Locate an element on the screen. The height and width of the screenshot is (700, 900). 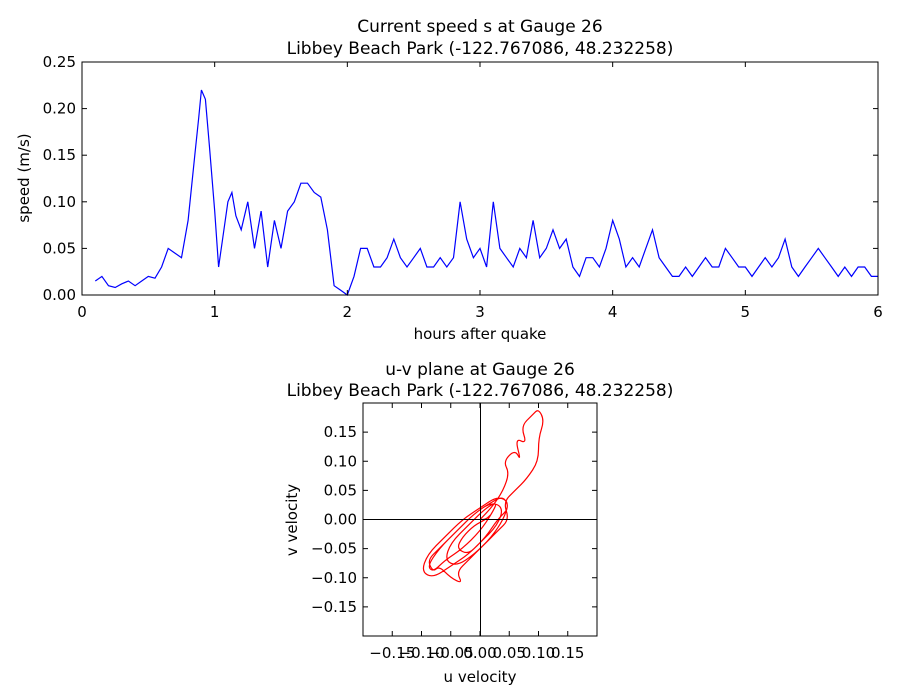
uv-trajectory-line is located at coordinates (483, 496).